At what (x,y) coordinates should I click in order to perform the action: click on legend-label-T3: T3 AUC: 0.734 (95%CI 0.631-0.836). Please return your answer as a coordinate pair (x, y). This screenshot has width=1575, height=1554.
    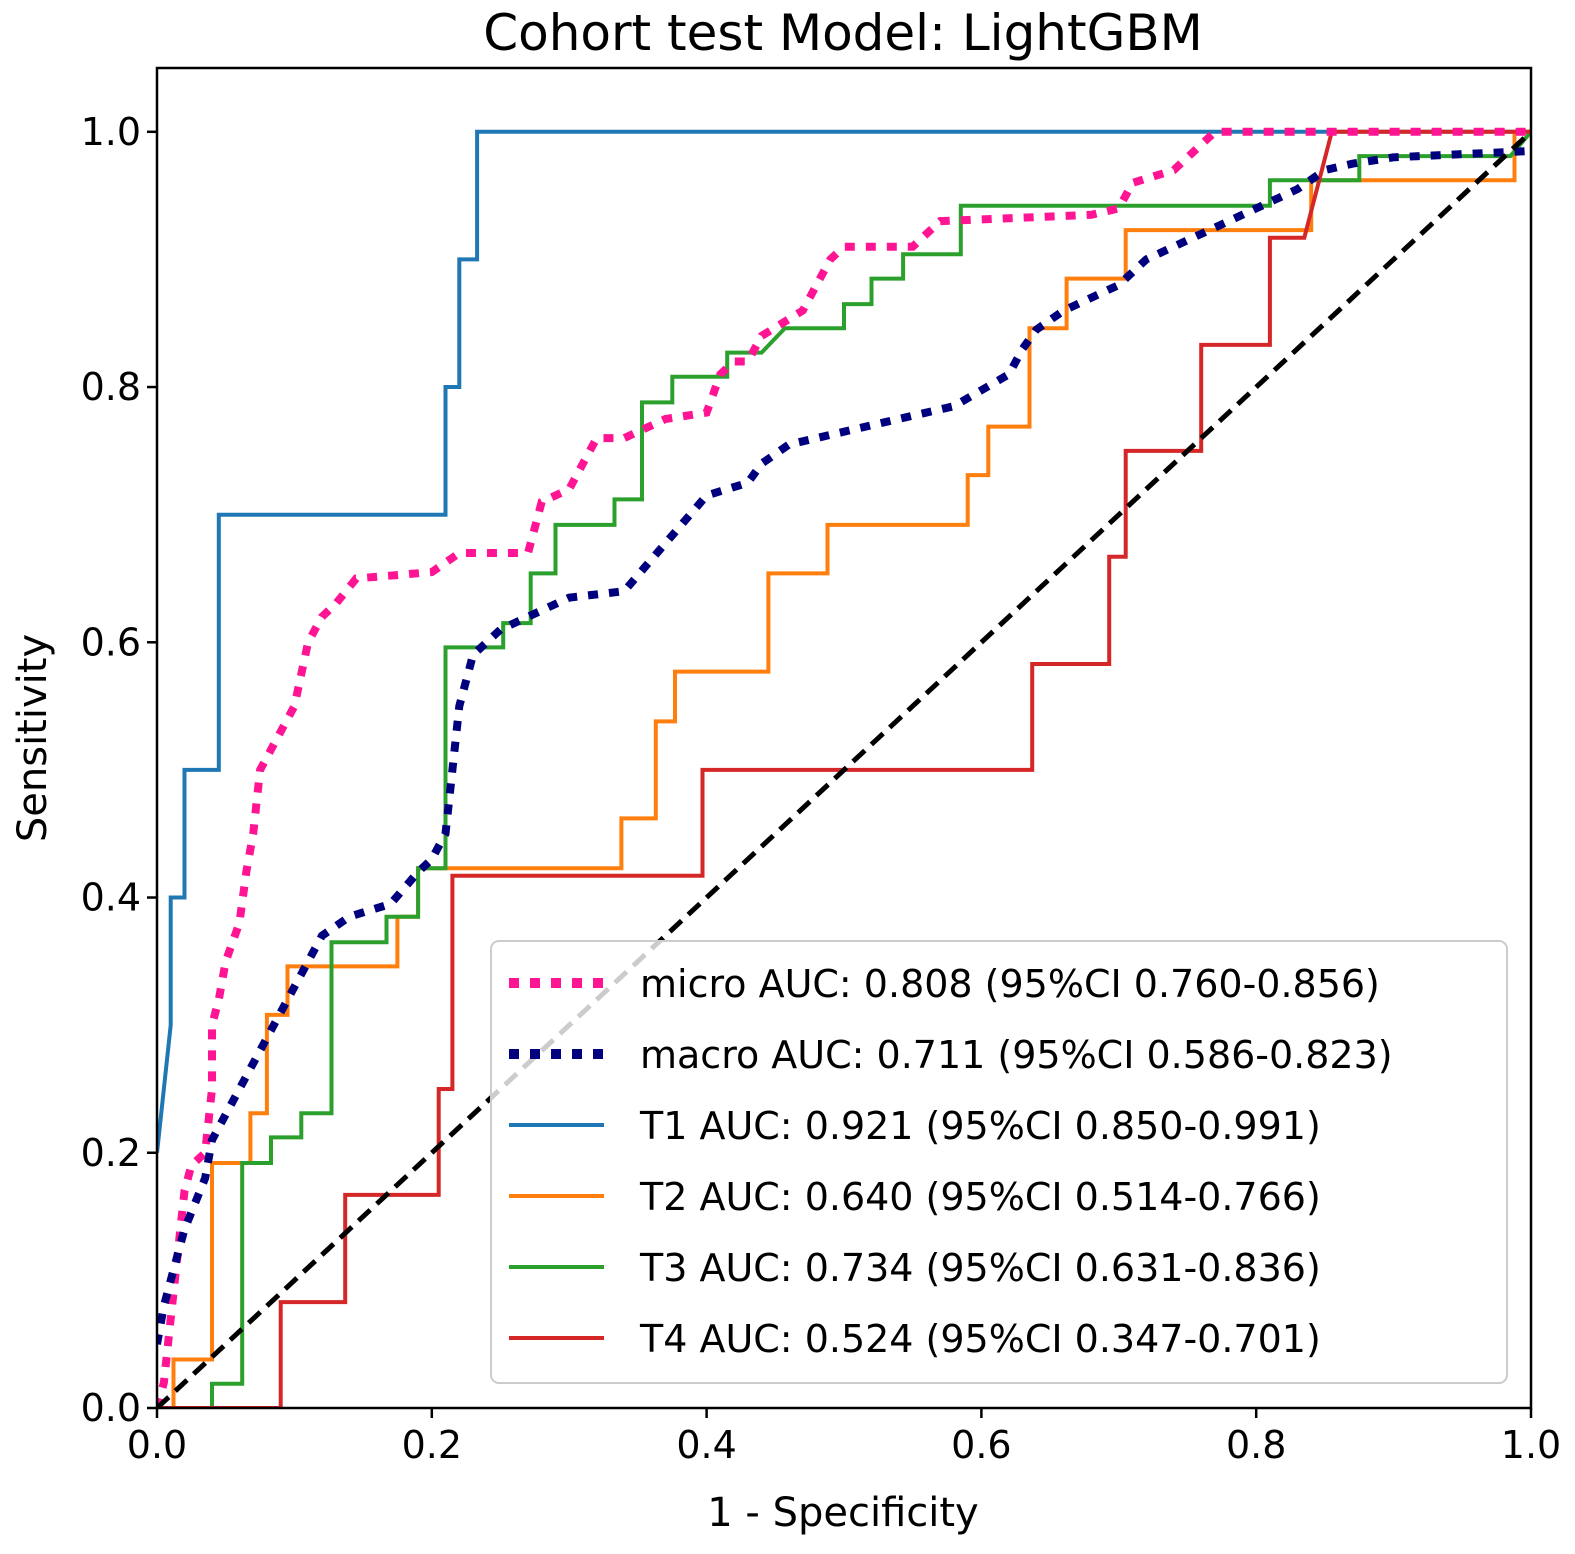
    Looking at the image, I should click on (980, 1268).